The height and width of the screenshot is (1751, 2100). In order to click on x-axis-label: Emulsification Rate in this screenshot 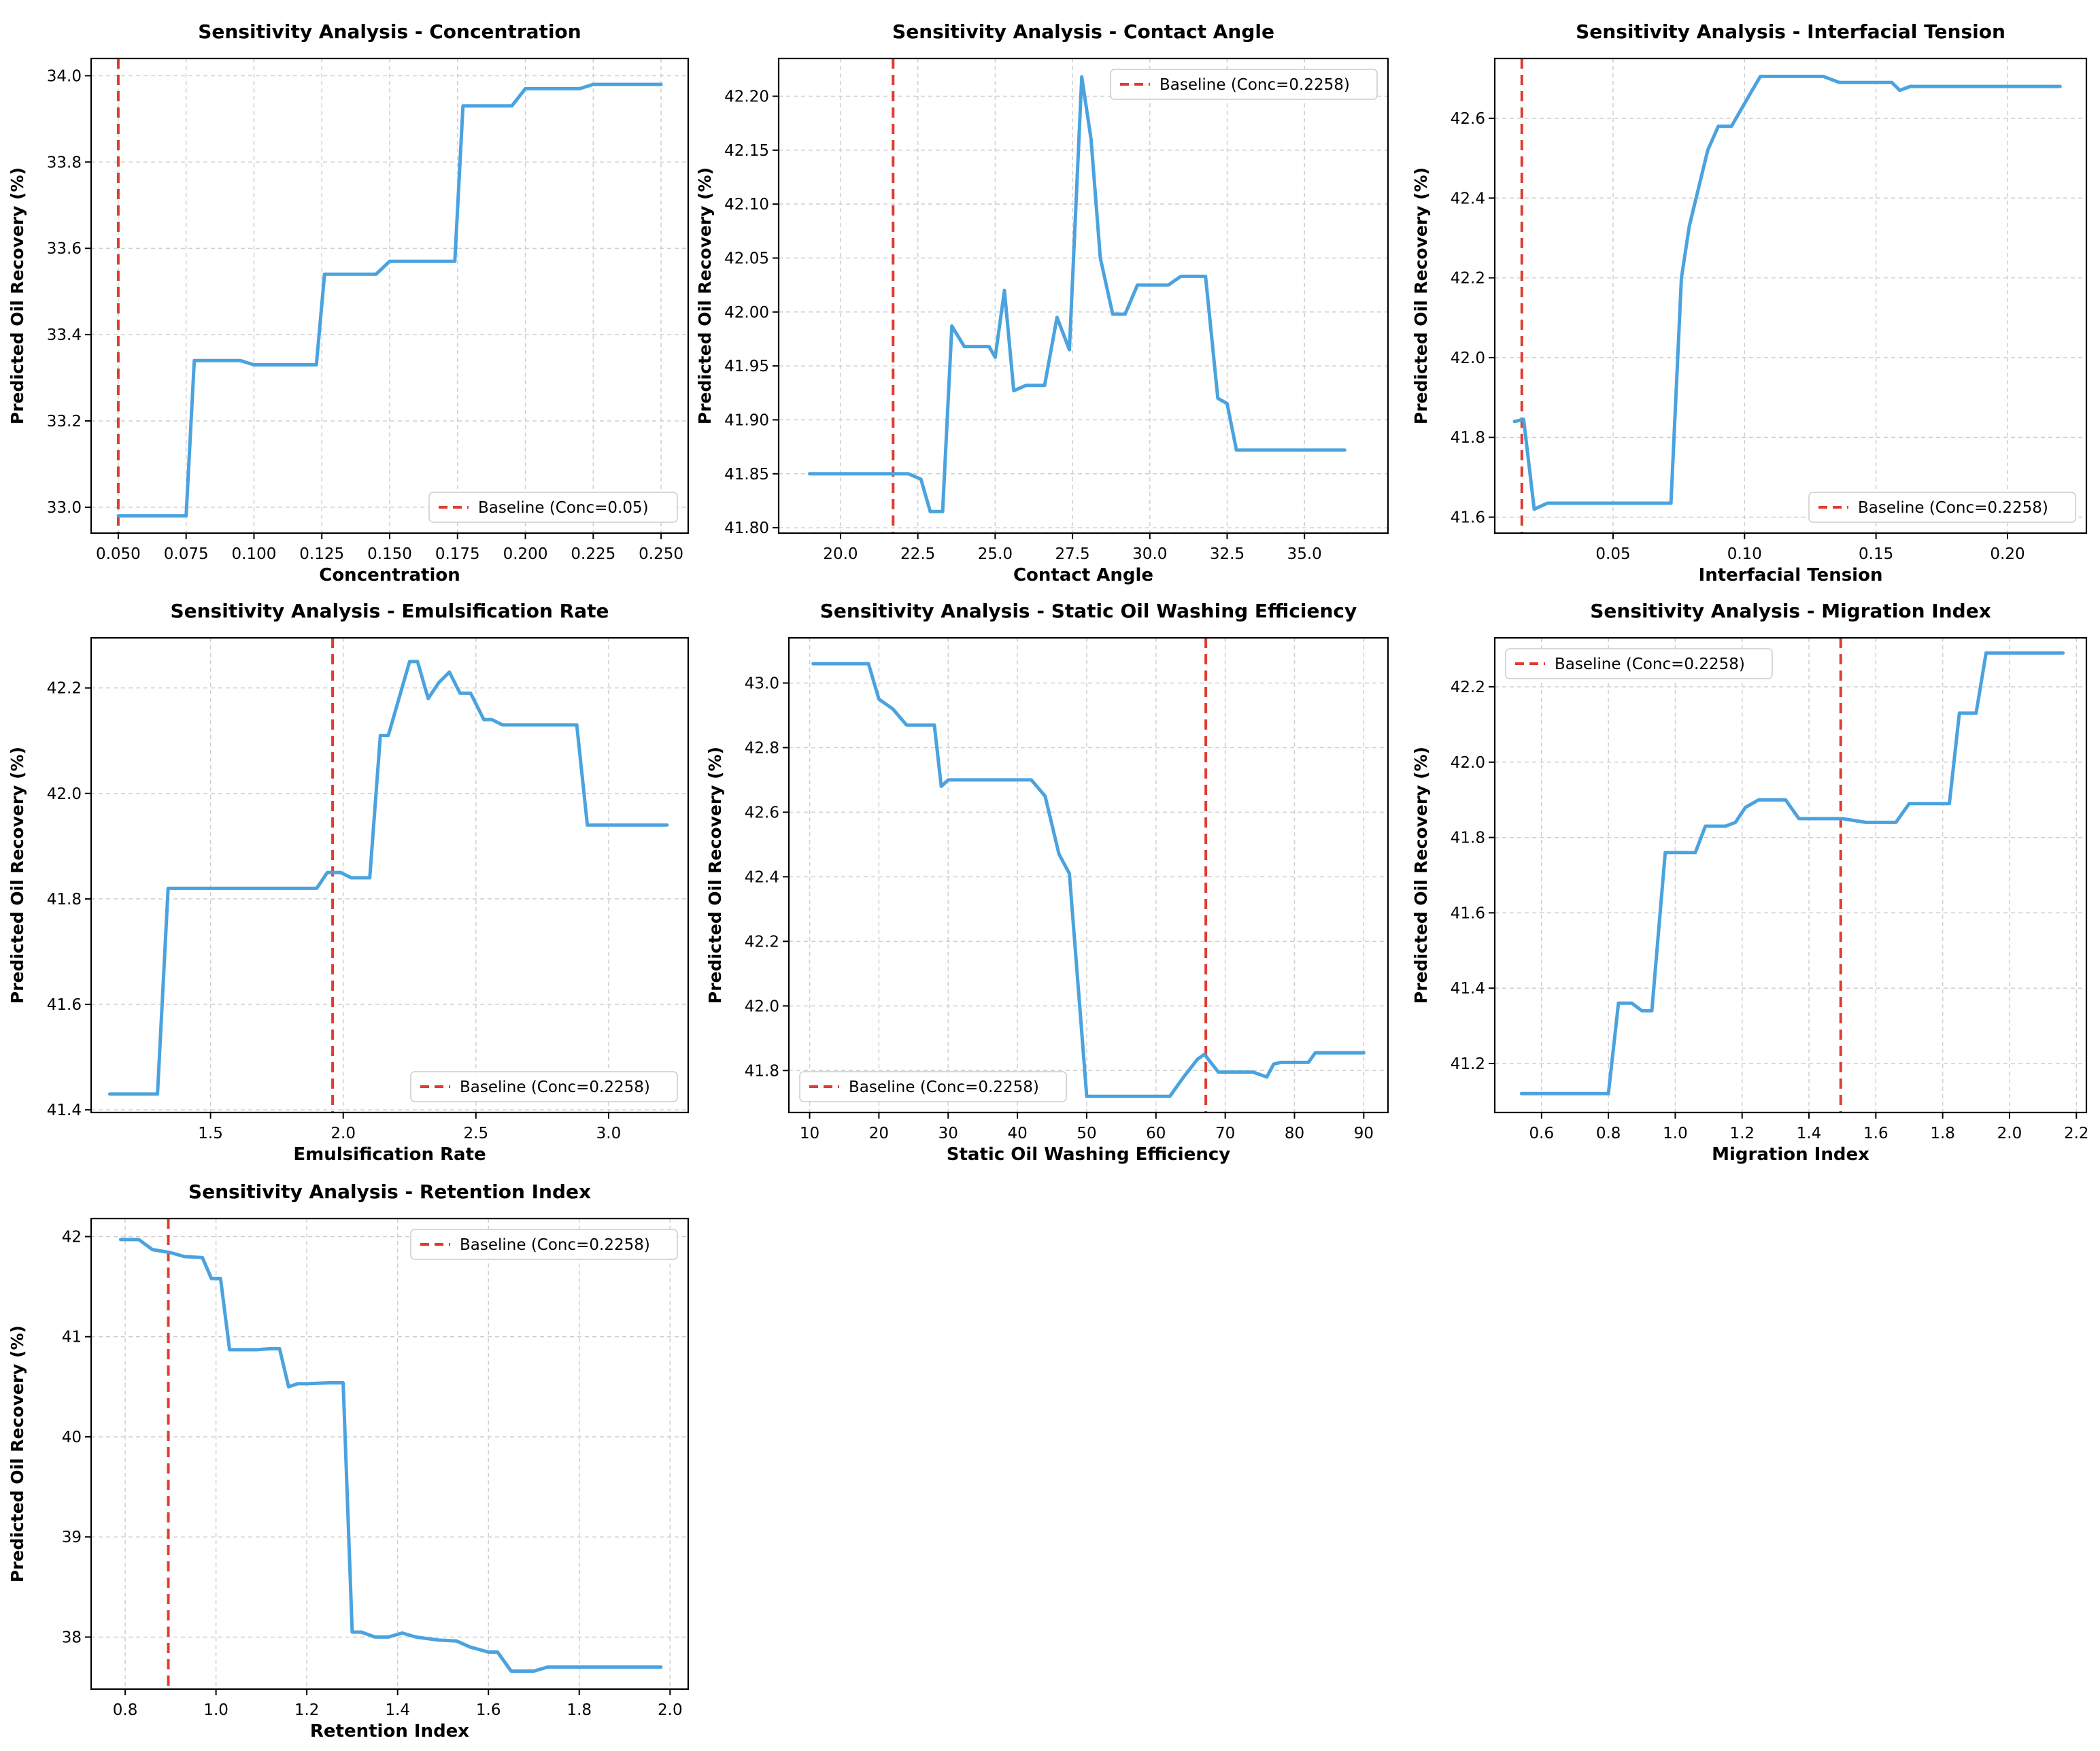, I will do `click(389, 1155)`.